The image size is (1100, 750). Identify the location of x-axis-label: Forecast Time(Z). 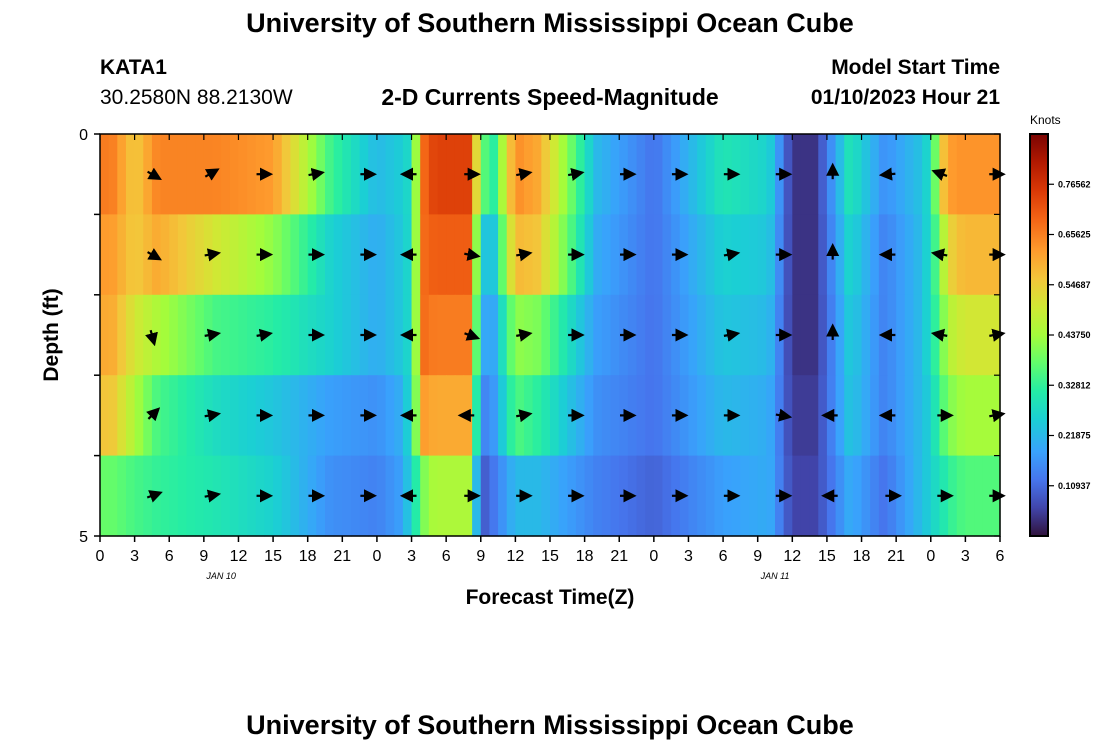
(550, 597).